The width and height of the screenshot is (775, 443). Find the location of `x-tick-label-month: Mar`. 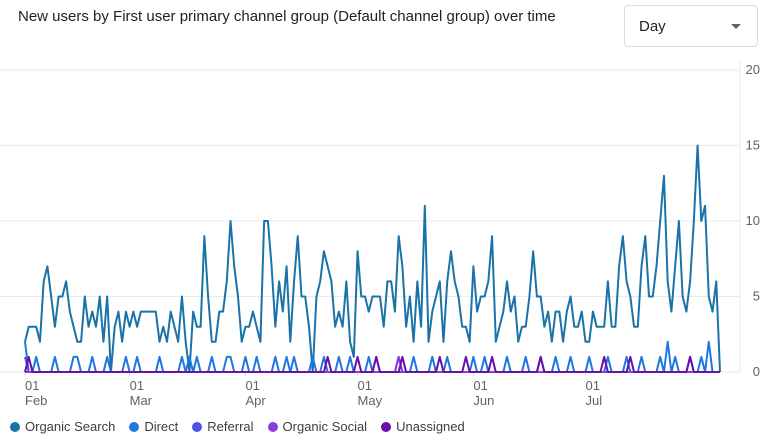

x-tick-label-month: Mar is located at coordinates (141, 400).